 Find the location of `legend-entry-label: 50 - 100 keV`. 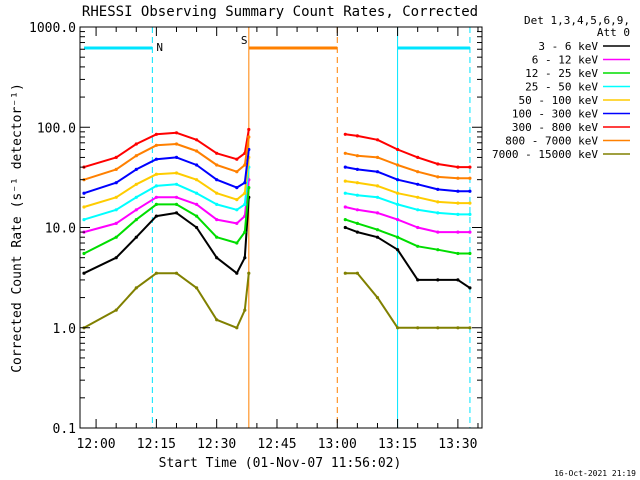

legend-entry-label: 50 - 100 keV is located at coordinates (559, 100).